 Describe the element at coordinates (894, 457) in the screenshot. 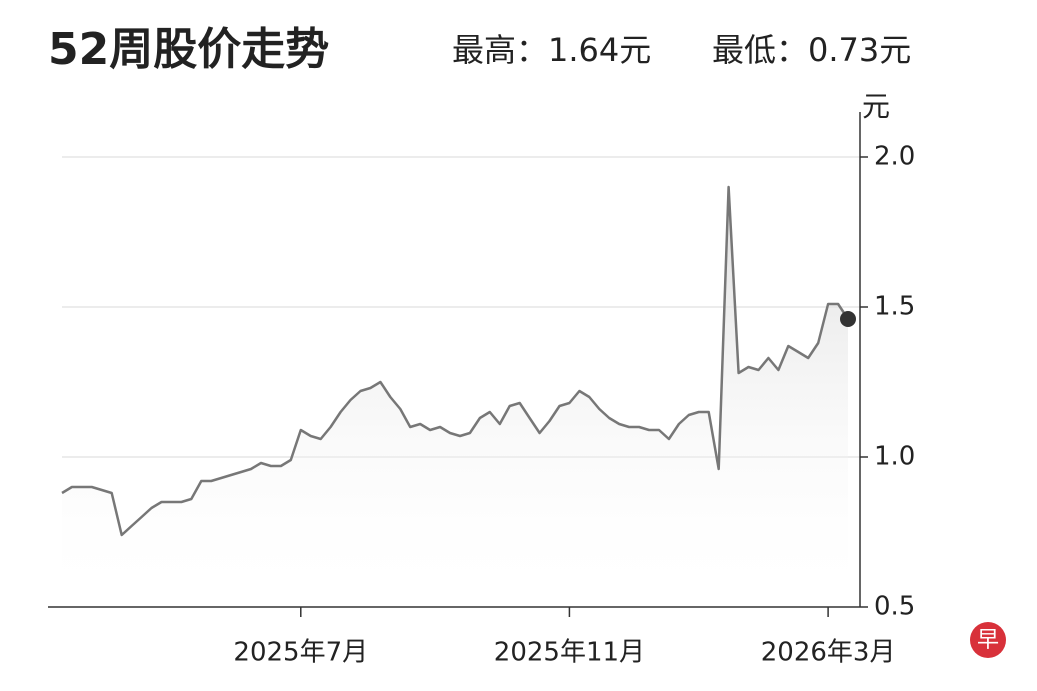

I see `y-tick-label: 1.0` at that location.